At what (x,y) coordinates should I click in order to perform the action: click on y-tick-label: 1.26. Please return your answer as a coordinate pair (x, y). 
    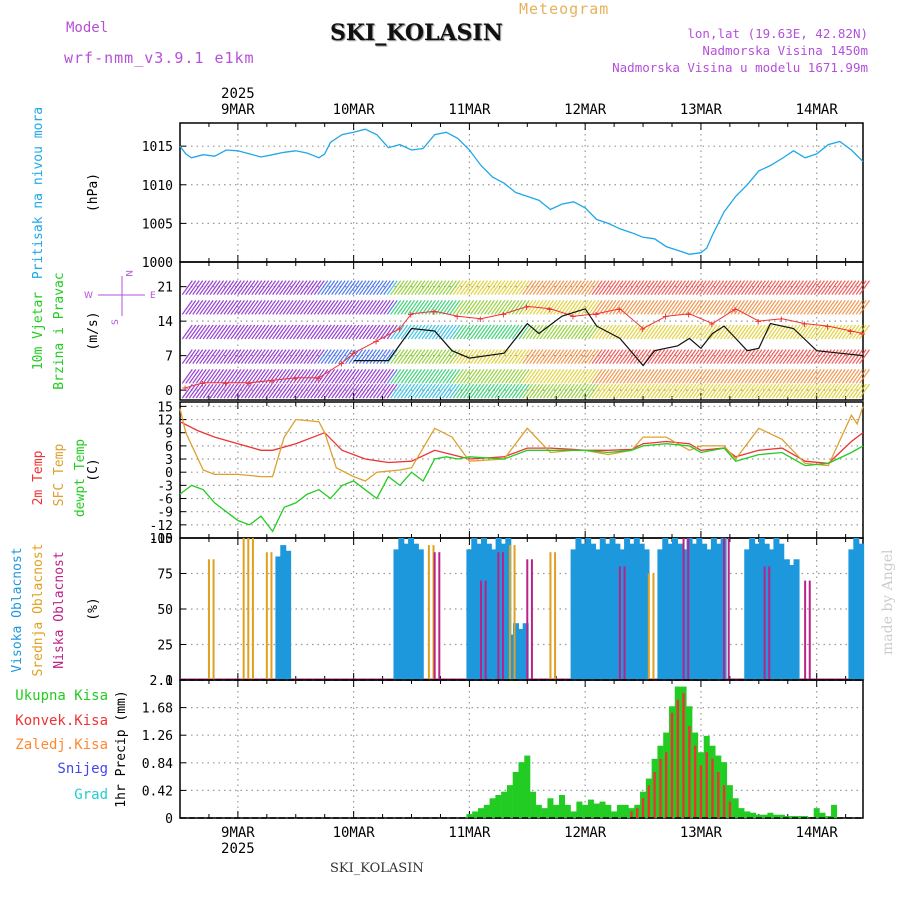
    Looking at the image, I should click on (157, 736).